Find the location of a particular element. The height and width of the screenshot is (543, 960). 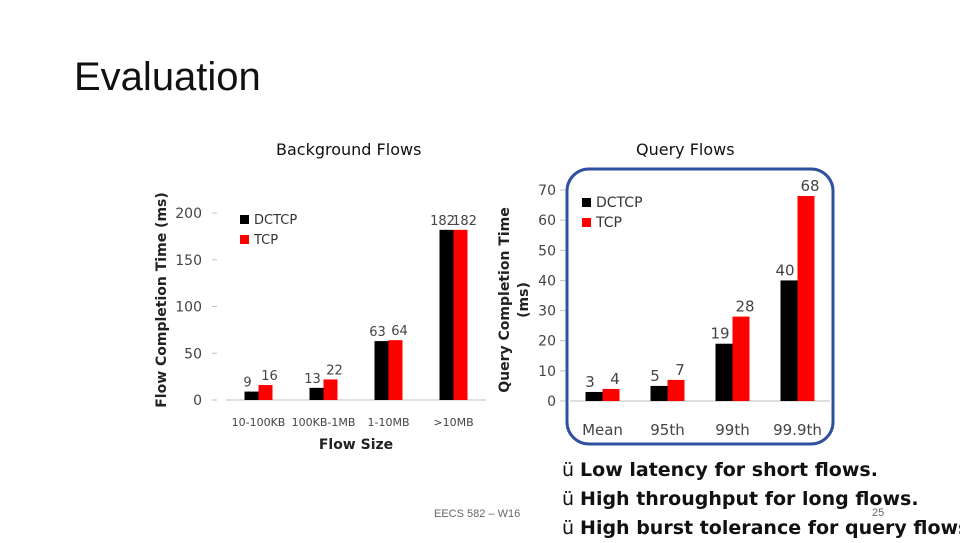

bg-y-tick-label: 50 is located at coordinates (193, 354).